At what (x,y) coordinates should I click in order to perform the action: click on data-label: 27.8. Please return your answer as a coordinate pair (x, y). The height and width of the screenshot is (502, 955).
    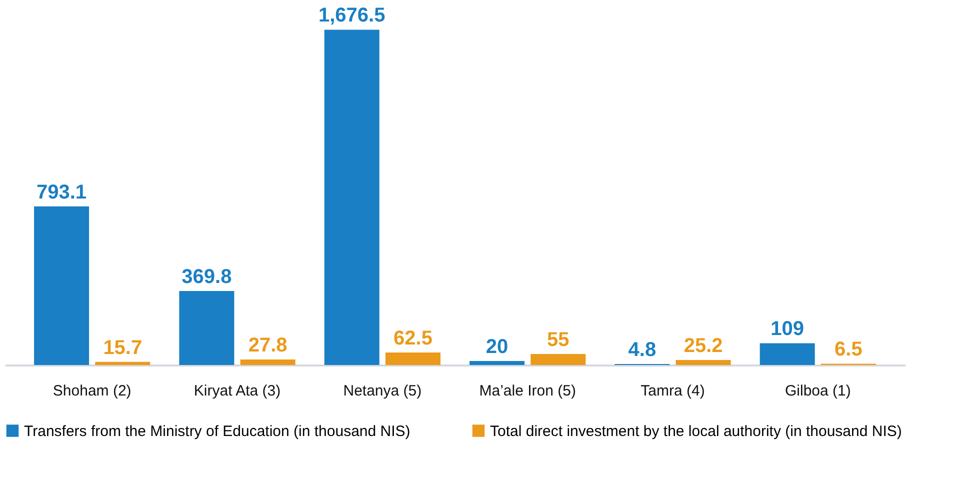
    Looking at the image, I should click on (268, 345).